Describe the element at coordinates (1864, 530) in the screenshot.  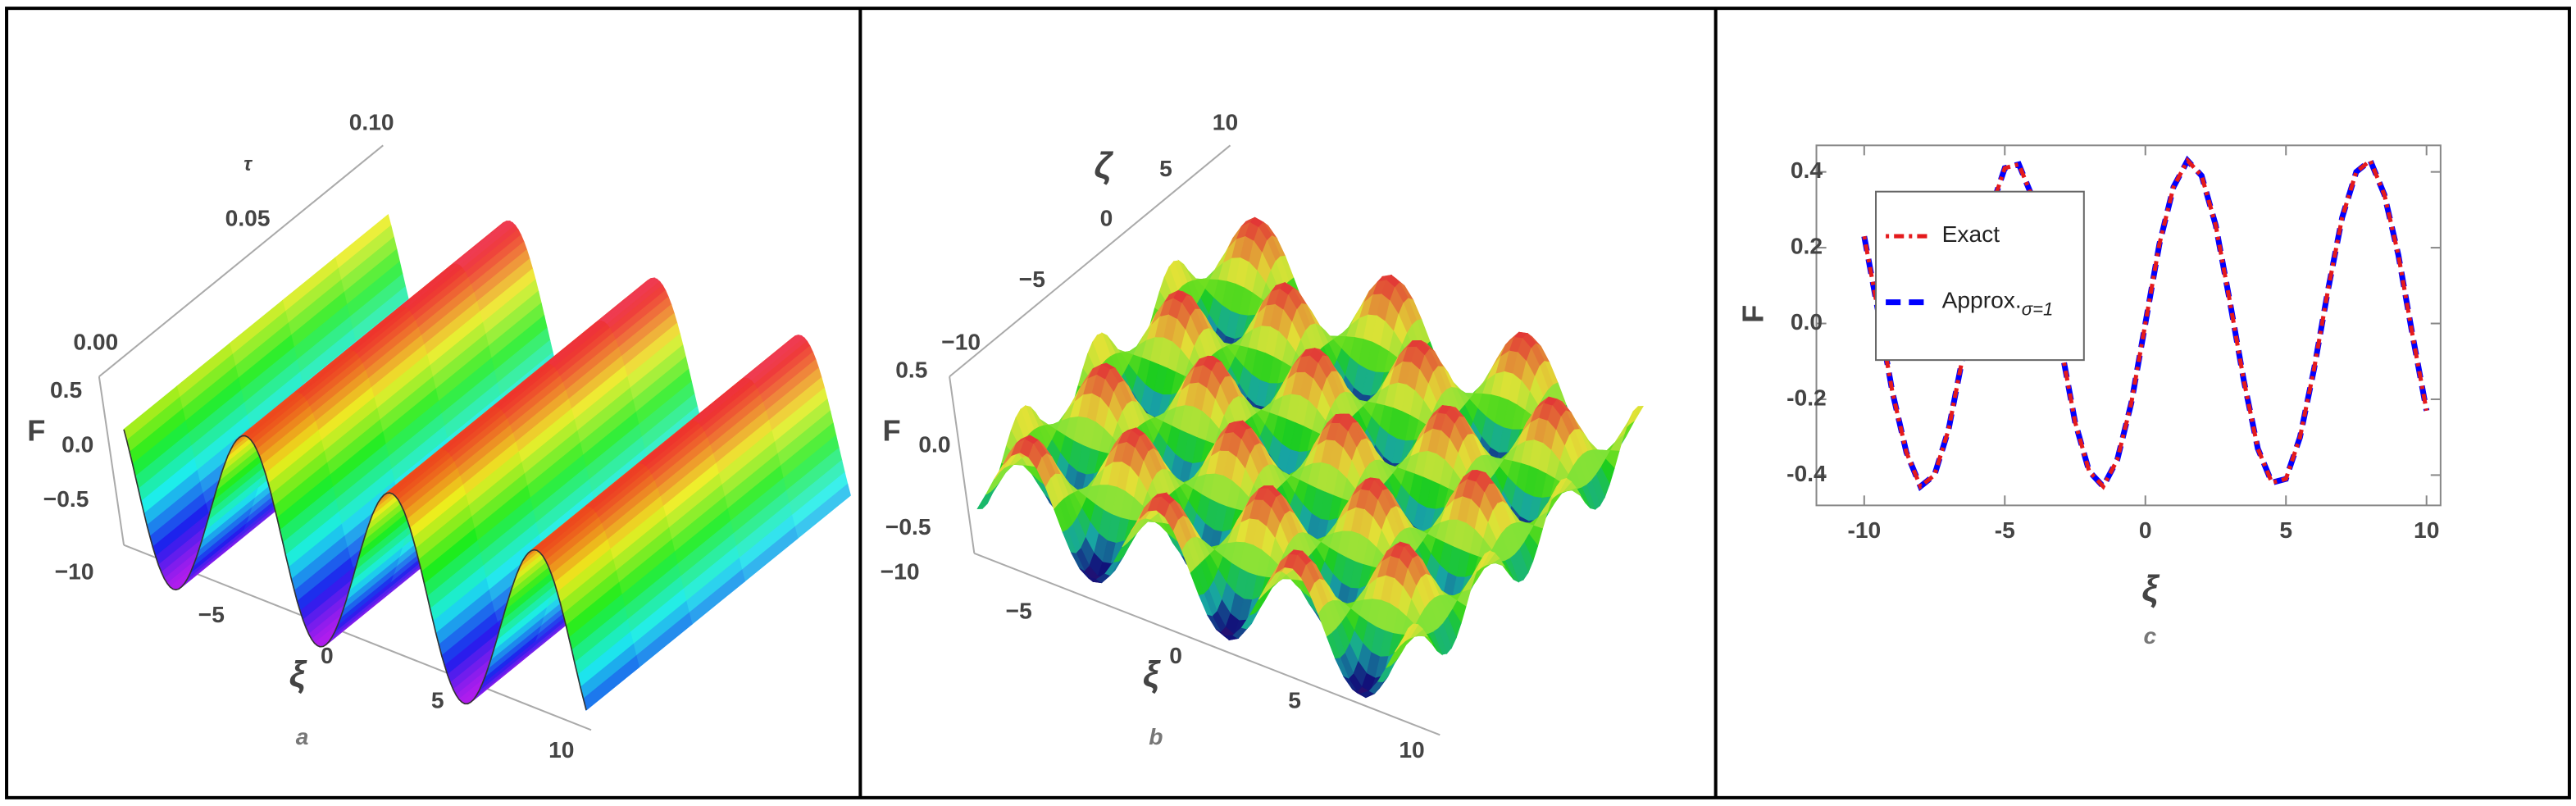
I see `x-tick-label: -10` at that location.